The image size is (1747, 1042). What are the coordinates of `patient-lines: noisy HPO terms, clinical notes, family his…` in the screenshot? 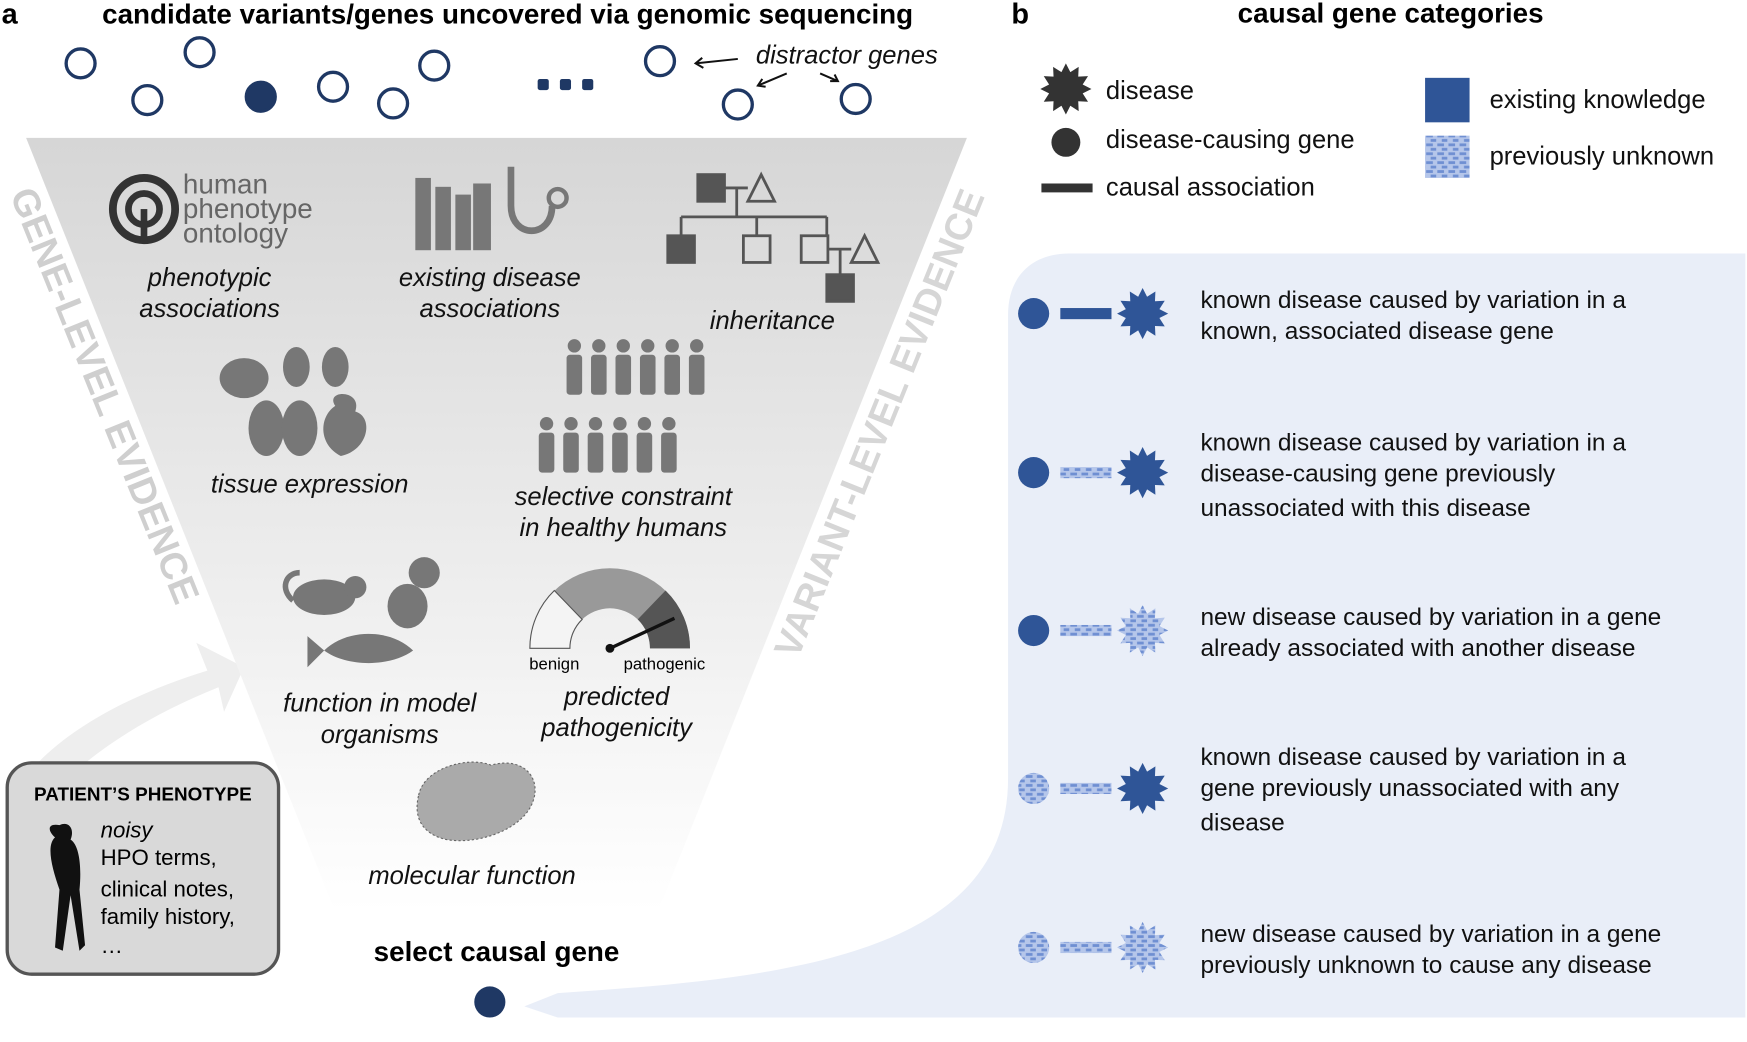 It's located at (168, 887).